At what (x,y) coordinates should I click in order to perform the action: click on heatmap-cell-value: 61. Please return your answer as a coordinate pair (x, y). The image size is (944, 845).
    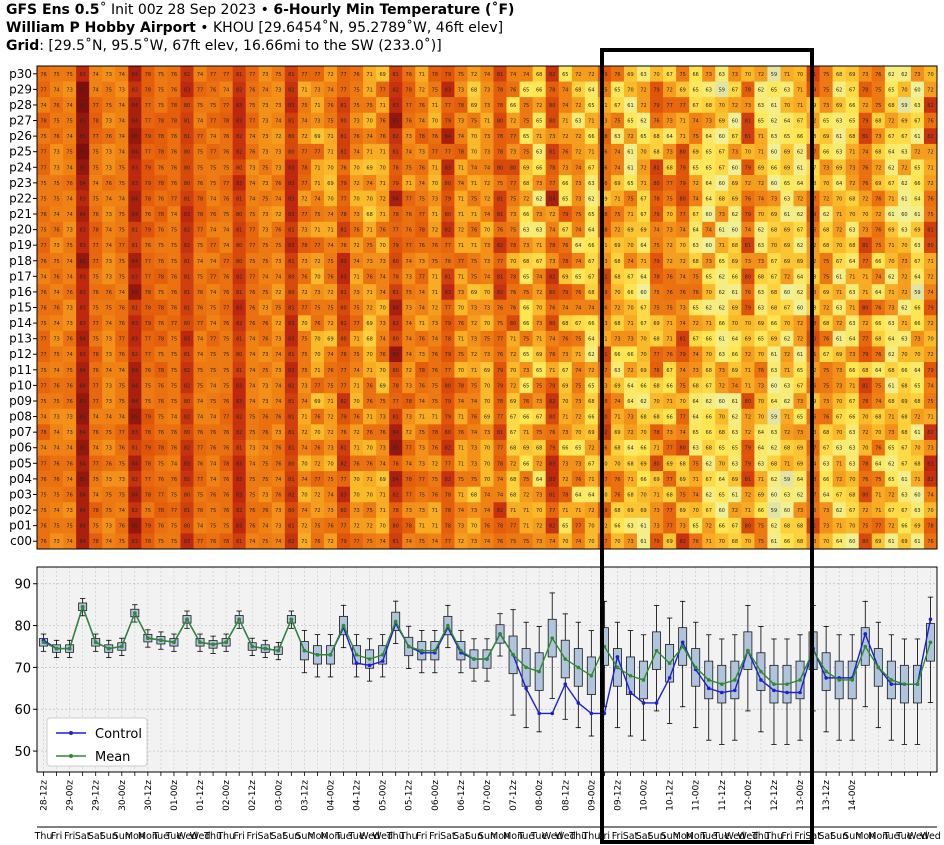
    Looking at the image, I should click on (774, 355).